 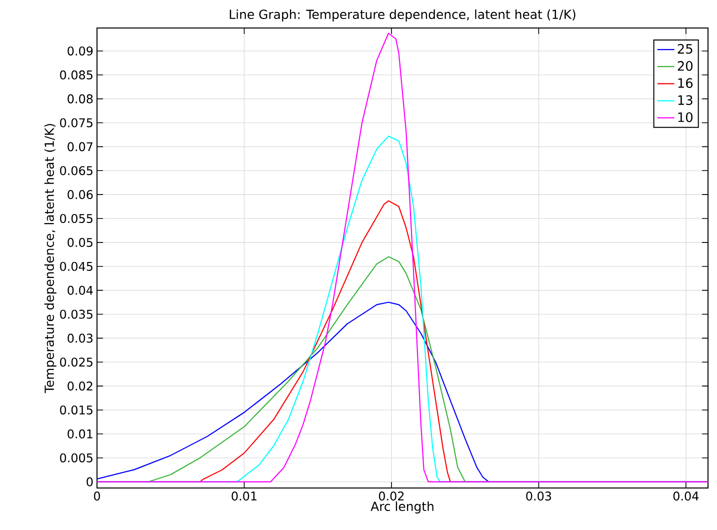 What do you see at coordinates (80, 338) in the screenshot?
I see `y-tick-label: 0.03` at bounding box center [80, 338].